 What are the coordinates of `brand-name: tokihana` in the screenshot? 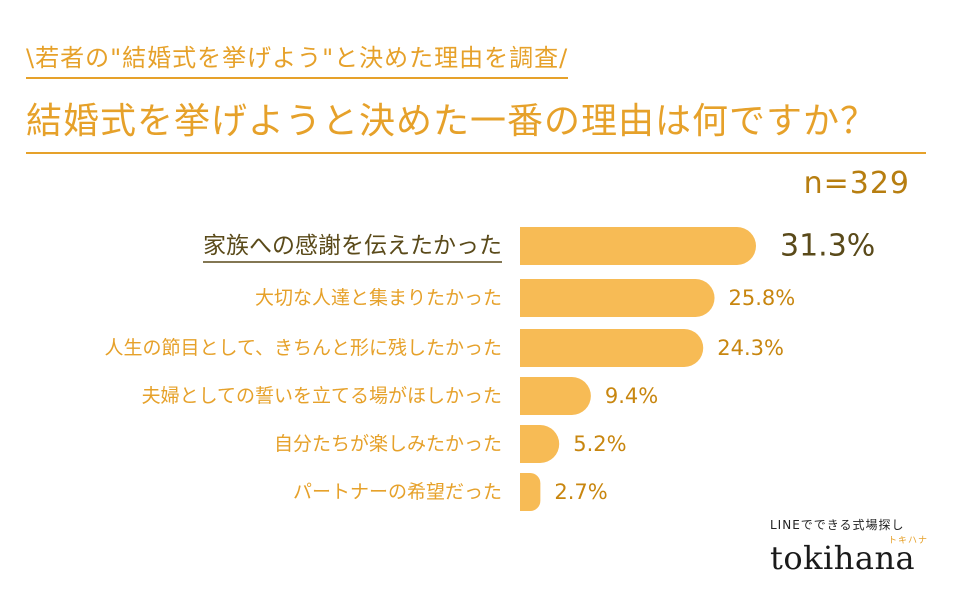 It's located at (843, 558).